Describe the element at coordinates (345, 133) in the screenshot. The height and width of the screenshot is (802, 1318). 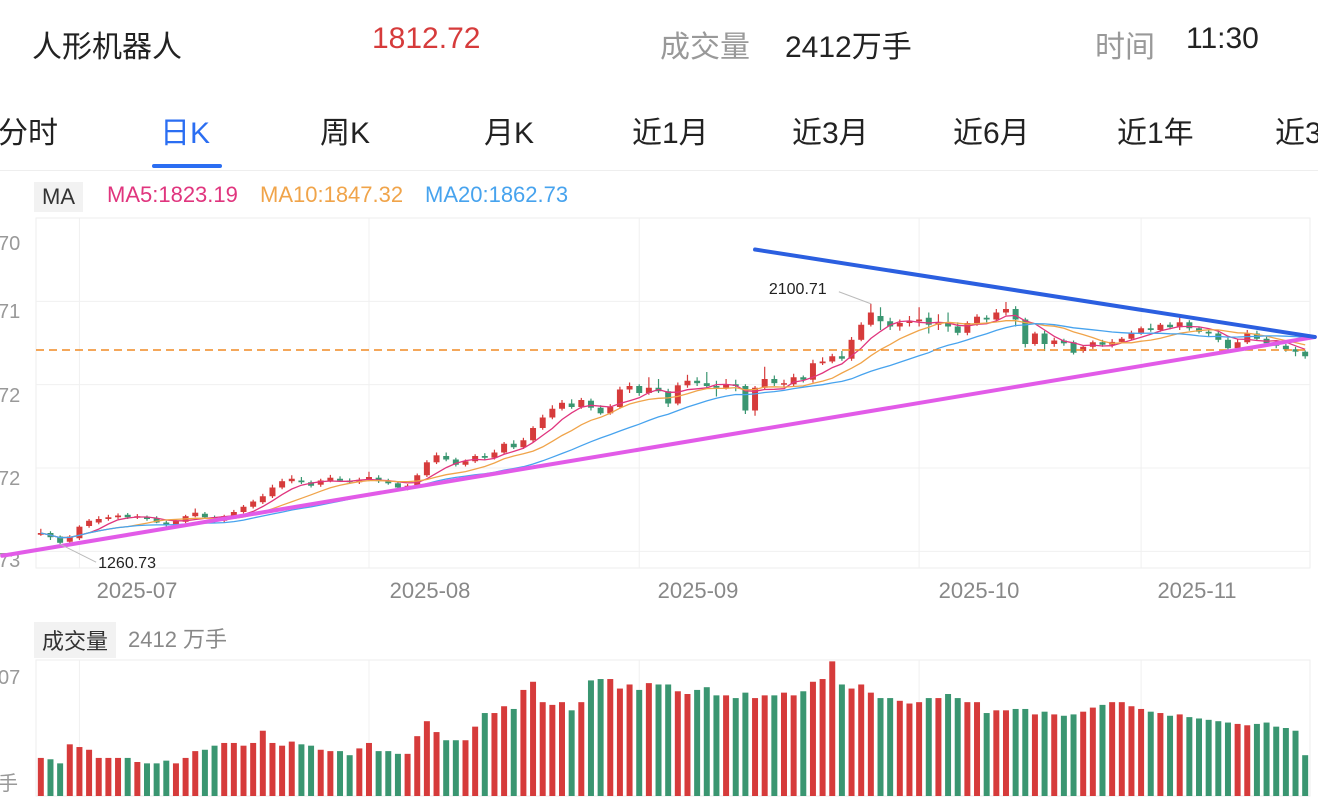
I see `tab-weekly-k: 周K` at that location.